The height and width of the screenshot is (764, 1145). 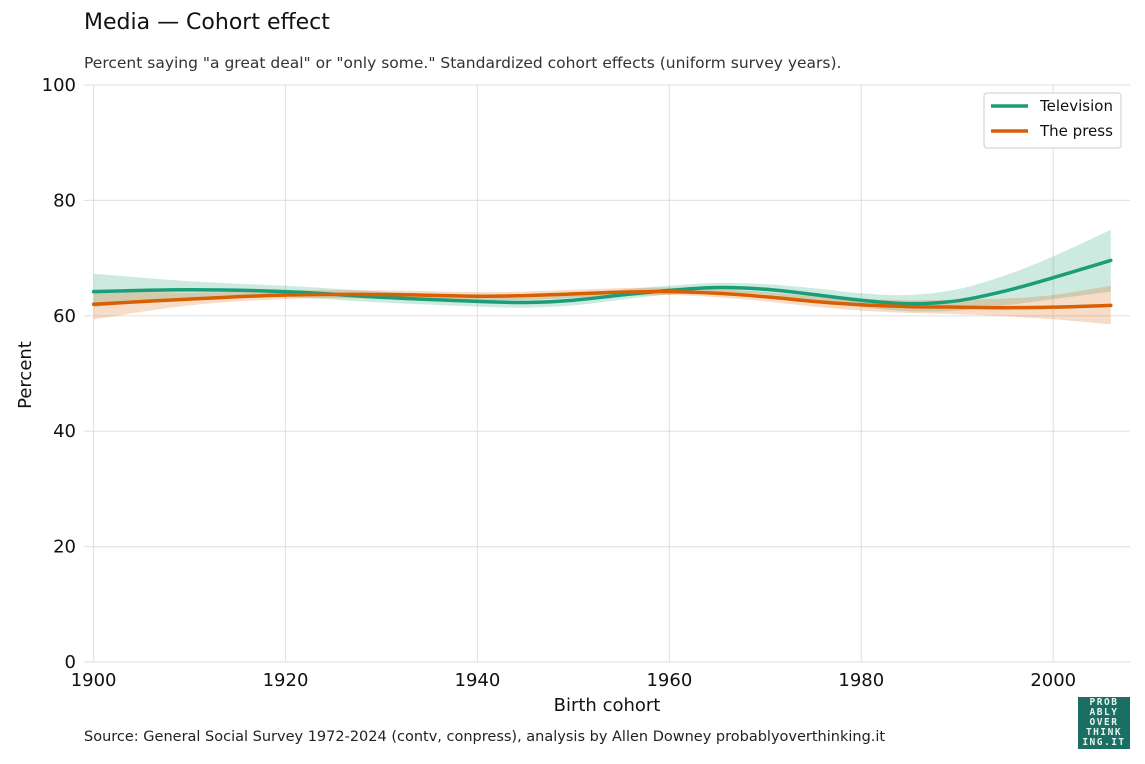 I want to click on logo-text-line: ING.IT, so click(x=1104, y=742).